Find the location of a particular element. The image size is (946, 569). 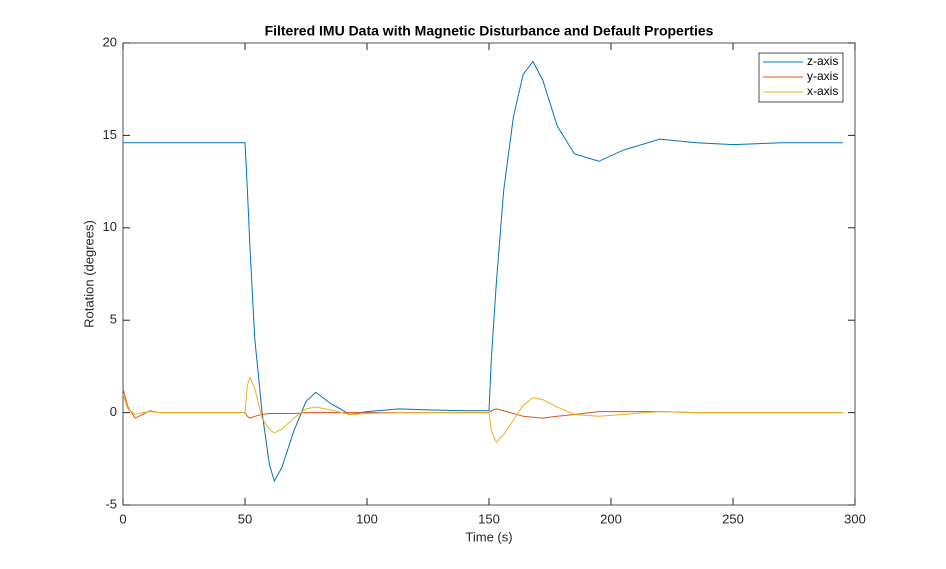

x-tick-label: 200 is located at coordinates (611, 518).